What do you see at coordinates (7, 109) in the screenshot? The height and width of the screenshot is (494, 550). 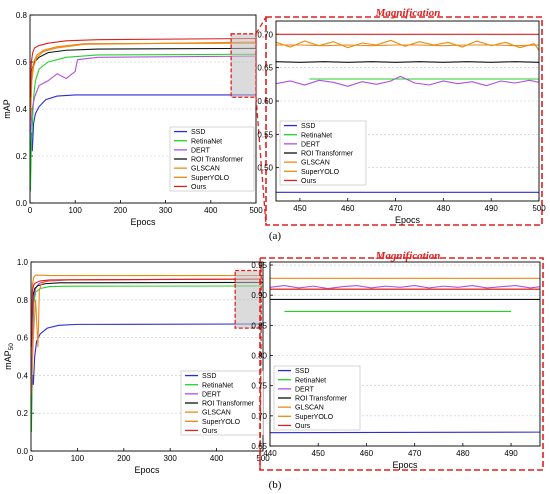 I see `y-axis-label: mAP` at bounding box center [7, 109].